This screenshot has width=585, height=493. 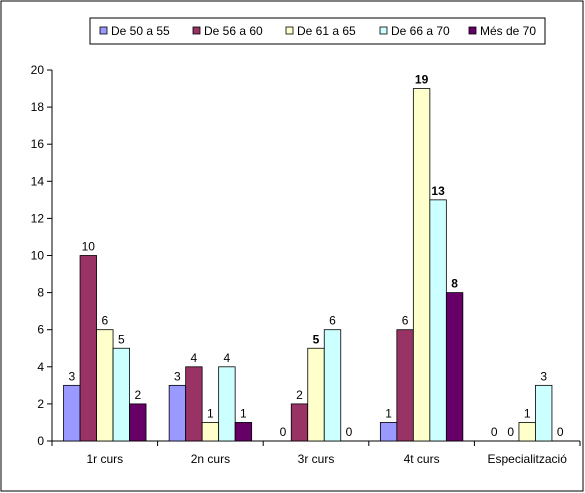 What do you see at coordinates (233, 31) in the screenshot?
I see `legend-label: De 56 a 60` at bounding box center [233, 31].